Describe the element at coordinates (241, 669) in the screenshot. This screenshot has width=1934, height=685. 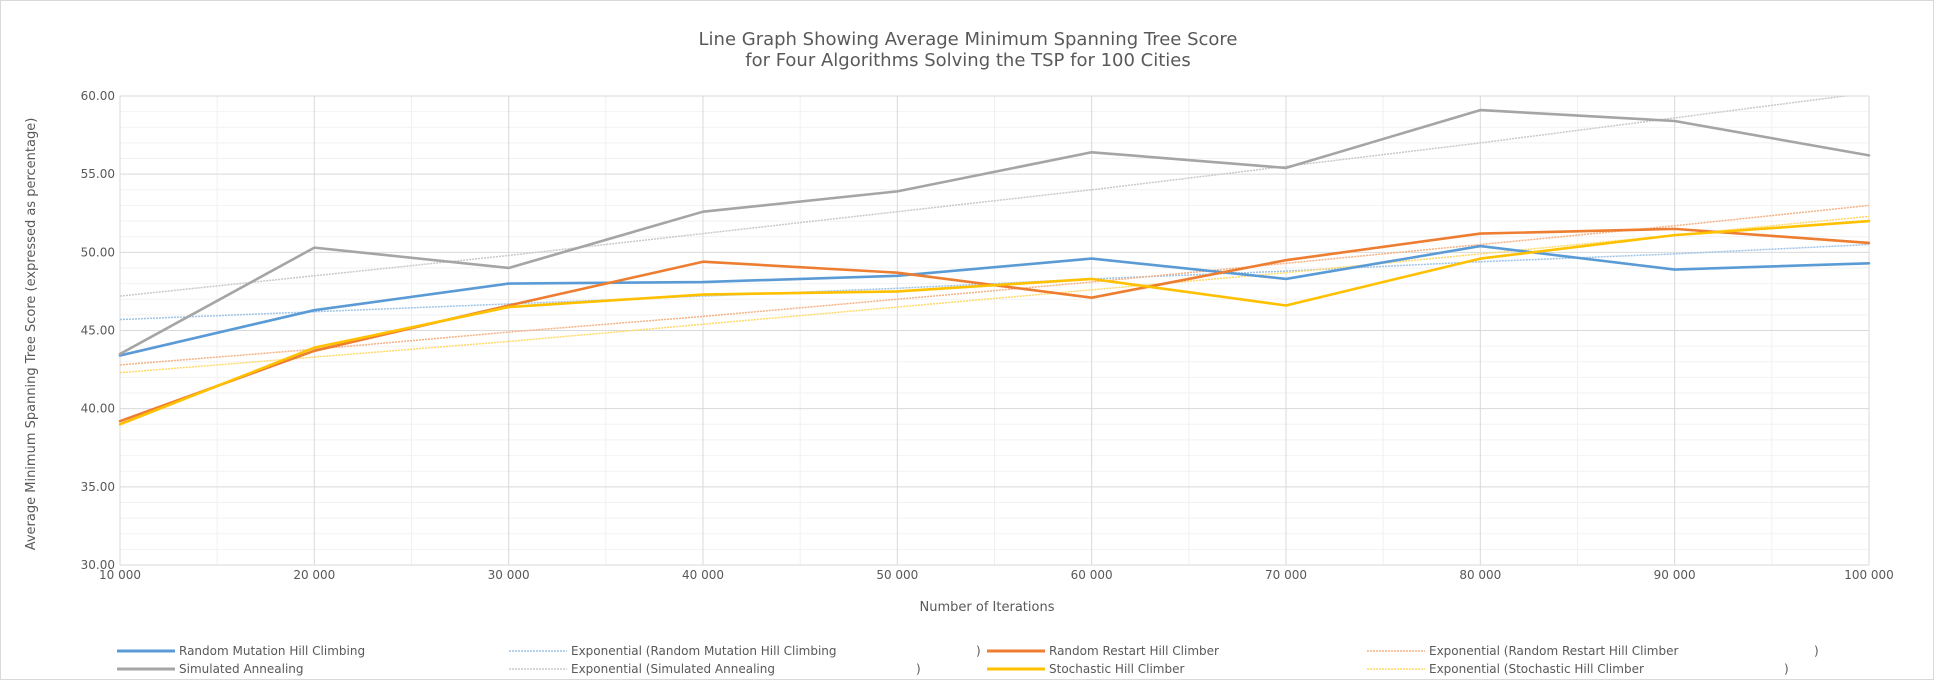
I see `legend-label: Simulated Annealing` at that location.